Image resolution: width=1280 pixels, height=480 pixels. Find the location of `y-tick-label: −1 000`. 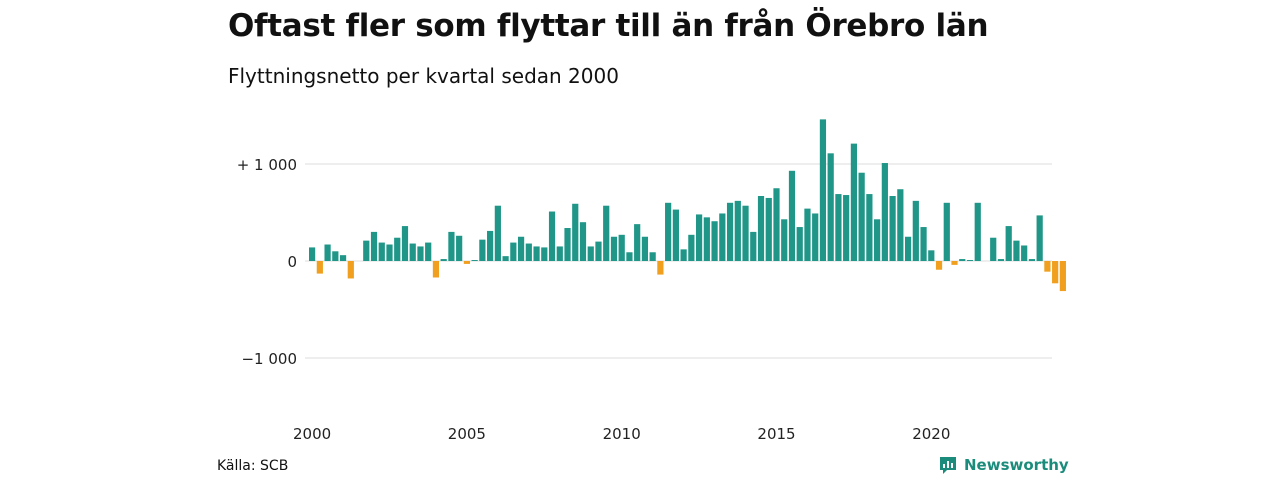

y-tick-label: −1 000 is located at coordinates (269, 359).